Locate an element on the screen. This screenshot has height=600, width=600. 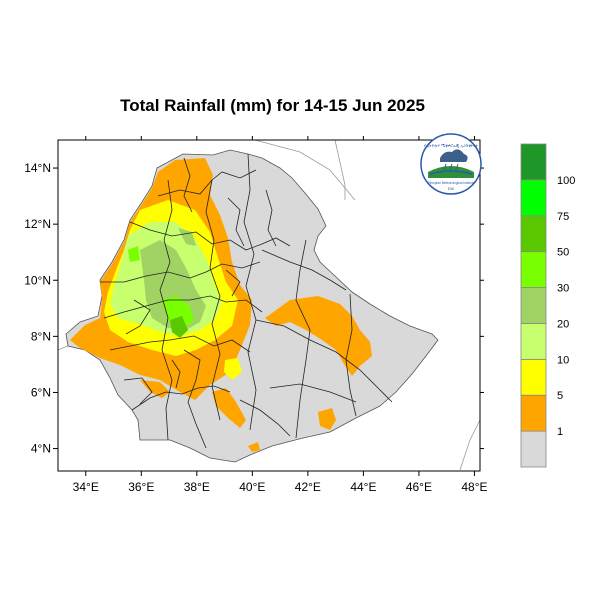
legend-label: 75 is located at coordinates (563, 217).